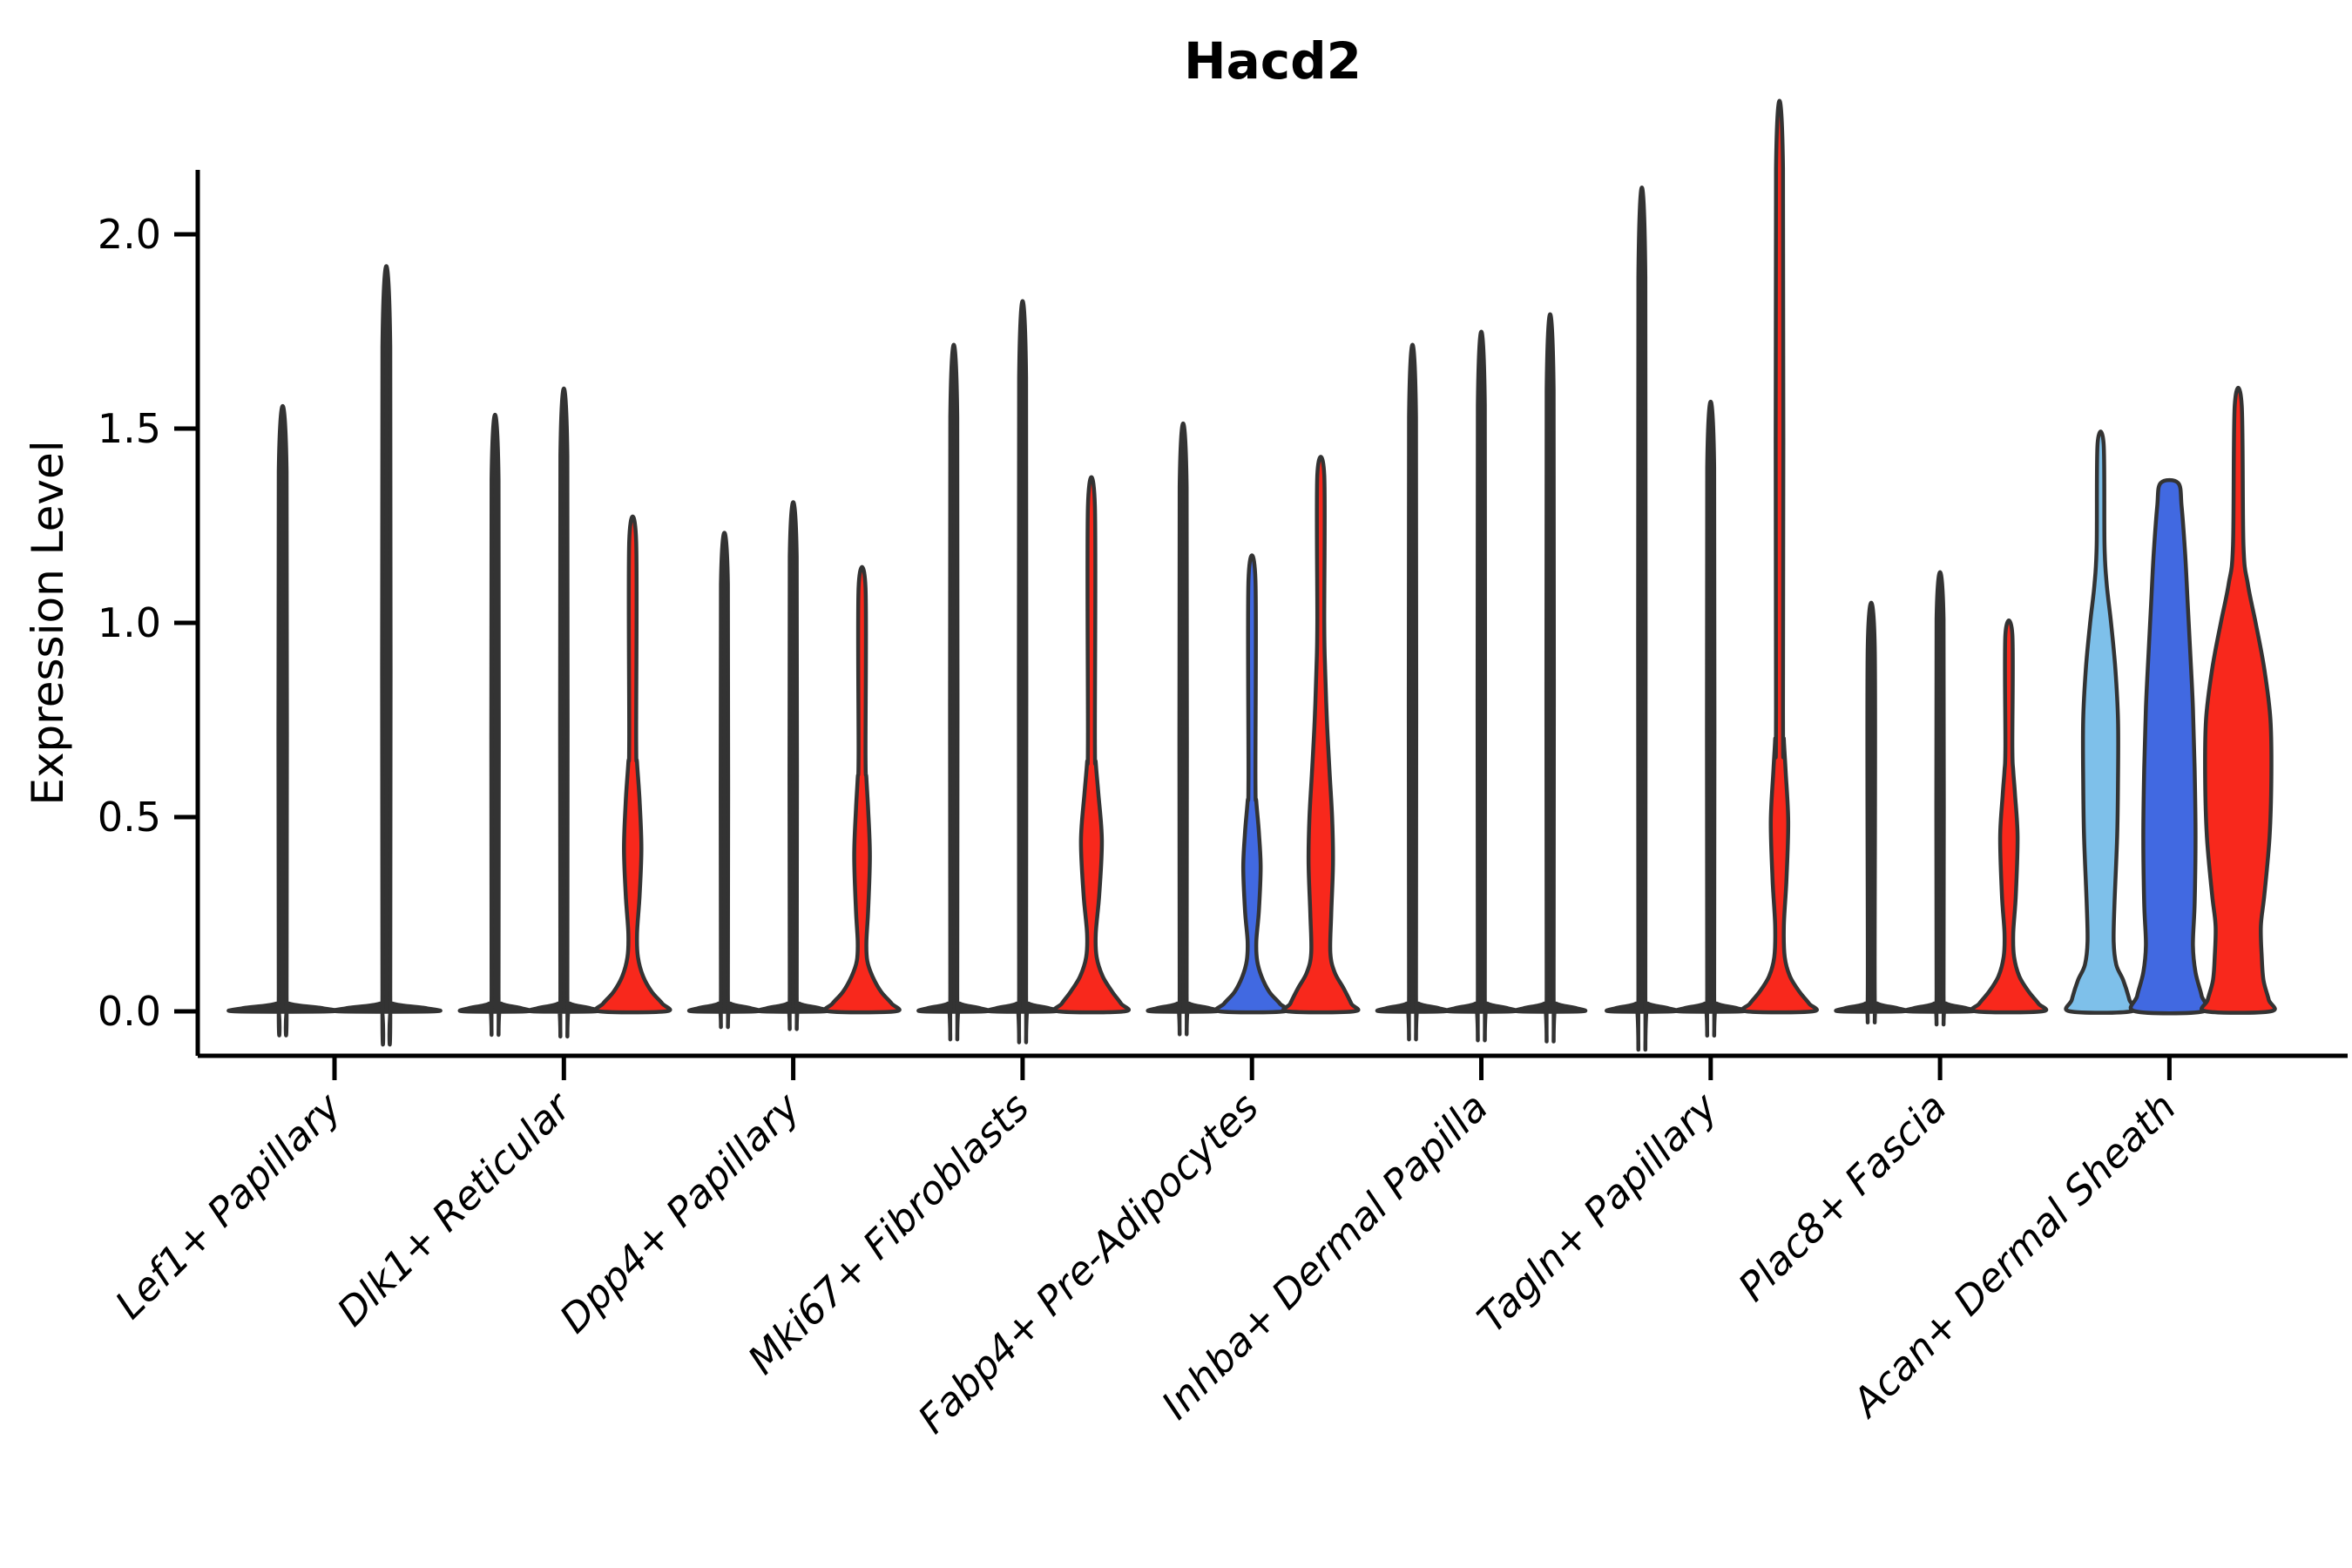  Describe the element at coordinates (1843, 1197) in the screenshot. I see `x-tick-label: Plac8+ Fascia` at that location.